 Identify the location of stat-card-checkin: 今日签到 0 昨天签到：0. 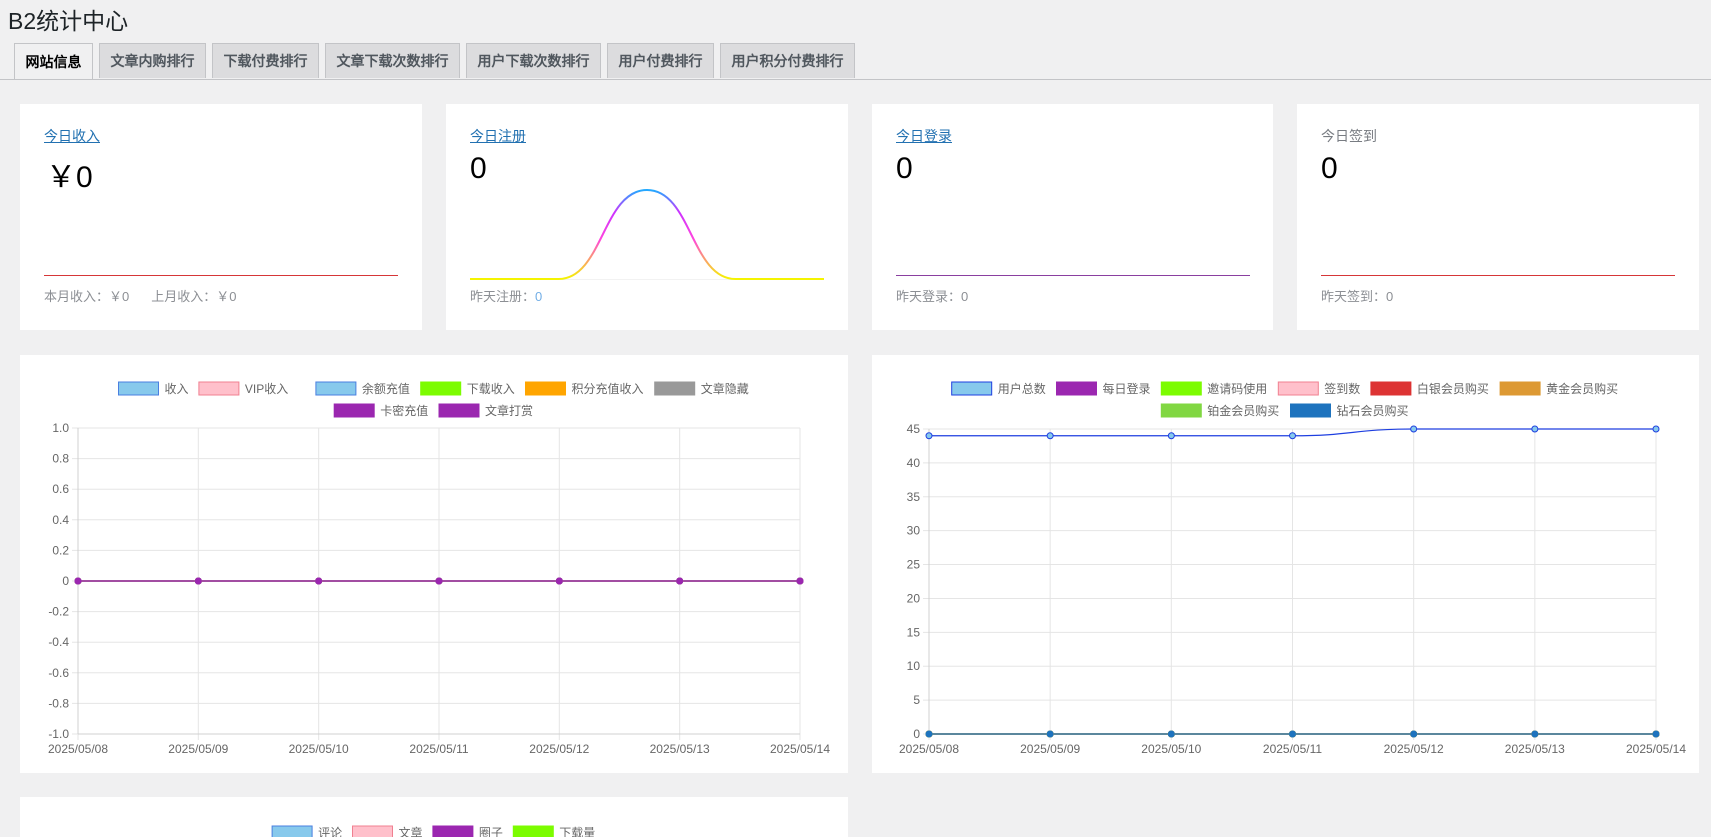
(1498, 217).